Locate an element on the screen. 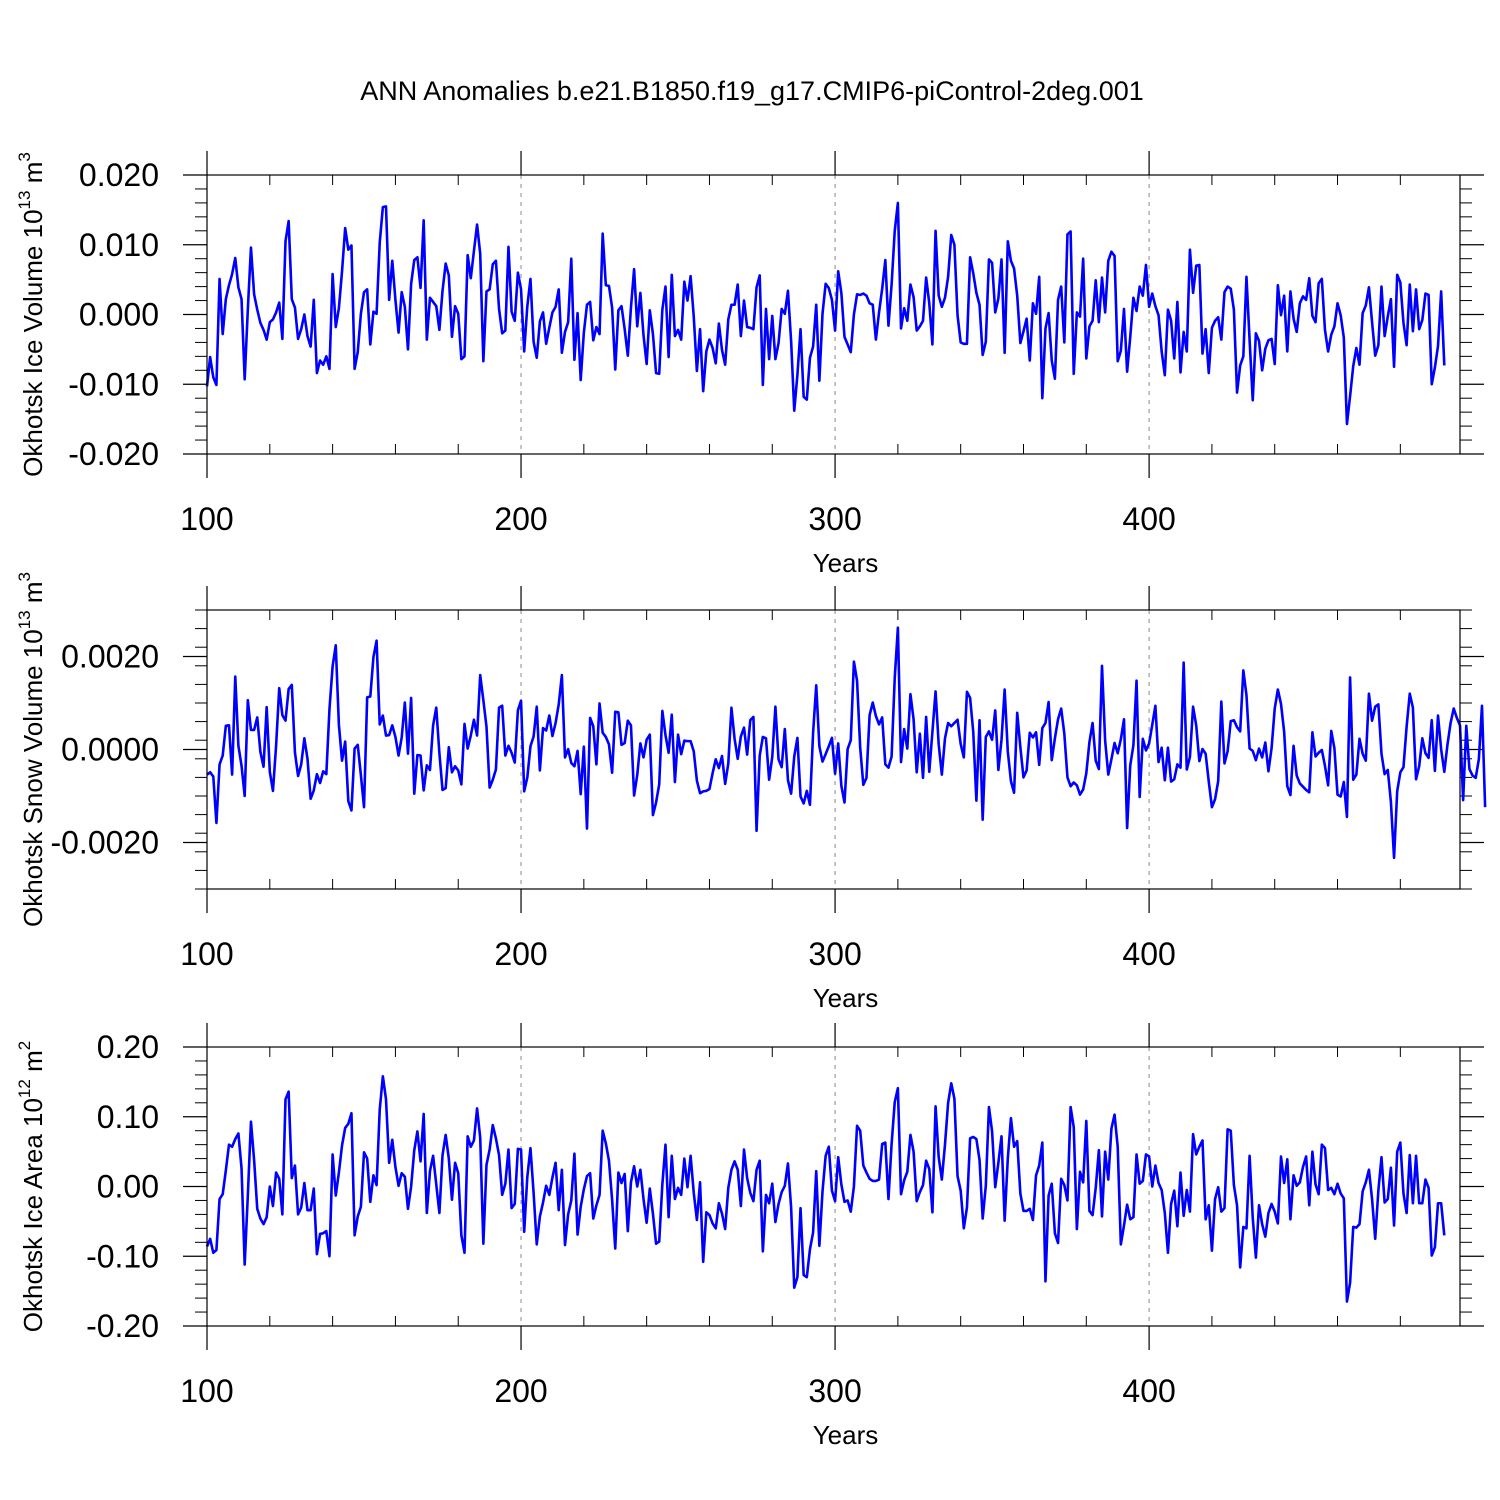  y-tick-label: -0.20 is located at coordinates (122, 1326).